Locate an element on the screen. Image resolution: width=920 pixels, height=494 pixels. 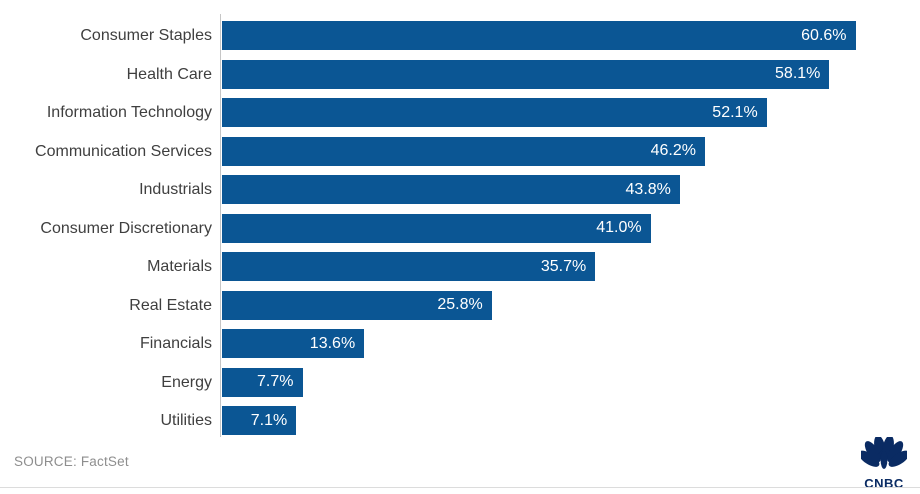
plot-area: 41.0% is located at coordinates (565, 228).